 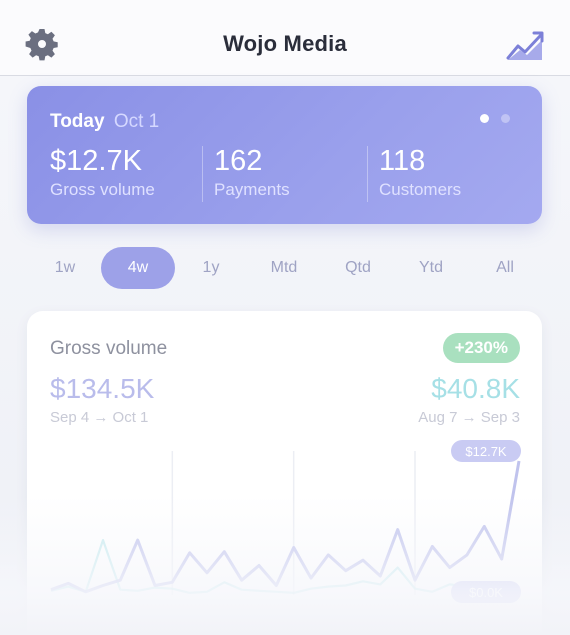 I want to click on metric-gross-volume: $12.7K Gross volume, so click(x=102, y=172).